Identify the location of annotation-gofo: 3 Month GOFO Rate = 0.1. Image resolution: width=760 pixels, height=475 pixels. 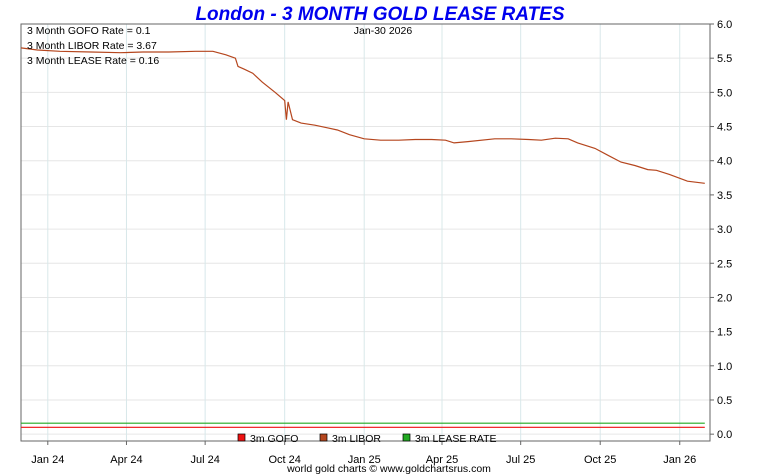
(89, 31).